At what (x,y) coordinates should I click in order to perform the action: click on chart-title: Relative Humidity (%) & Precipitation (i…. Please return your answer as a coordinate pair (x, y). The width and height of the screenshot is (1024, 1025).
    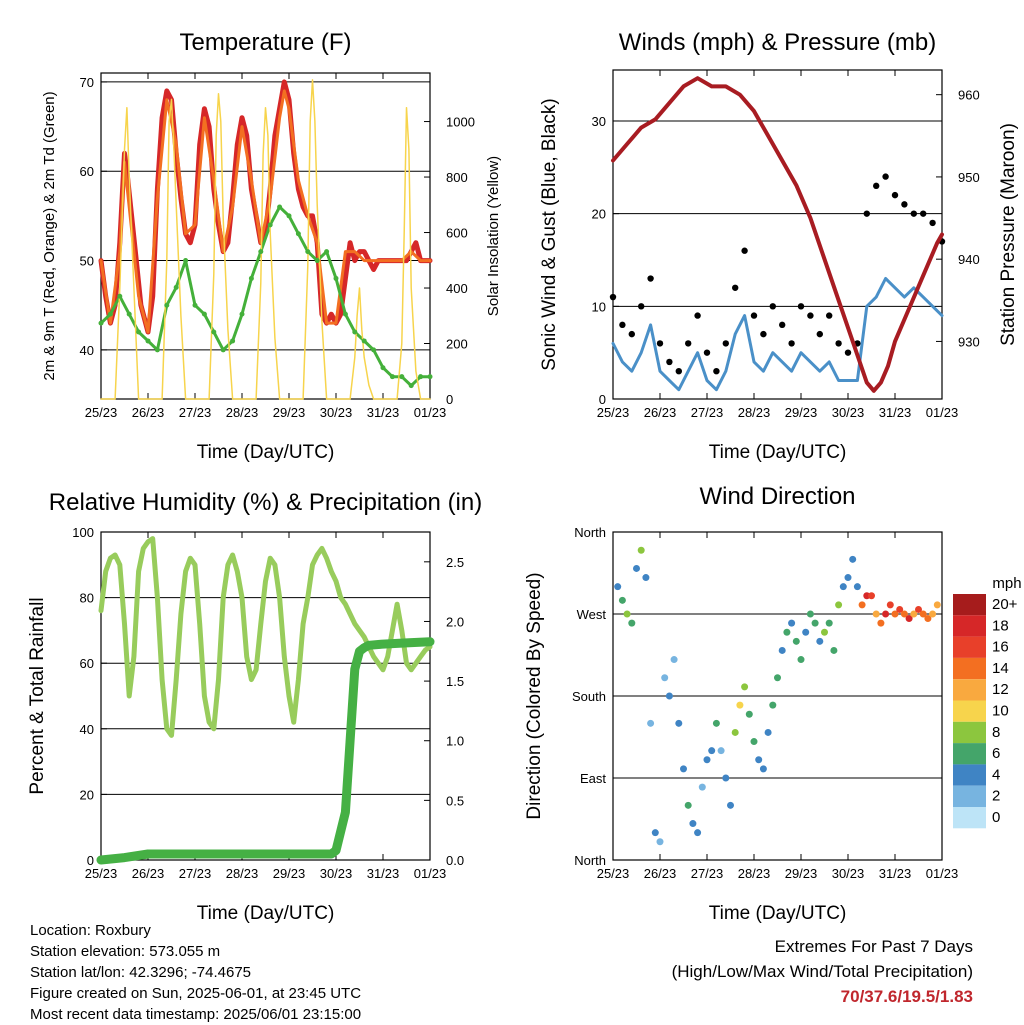
    Looking at the image, I should click on (265, 502).